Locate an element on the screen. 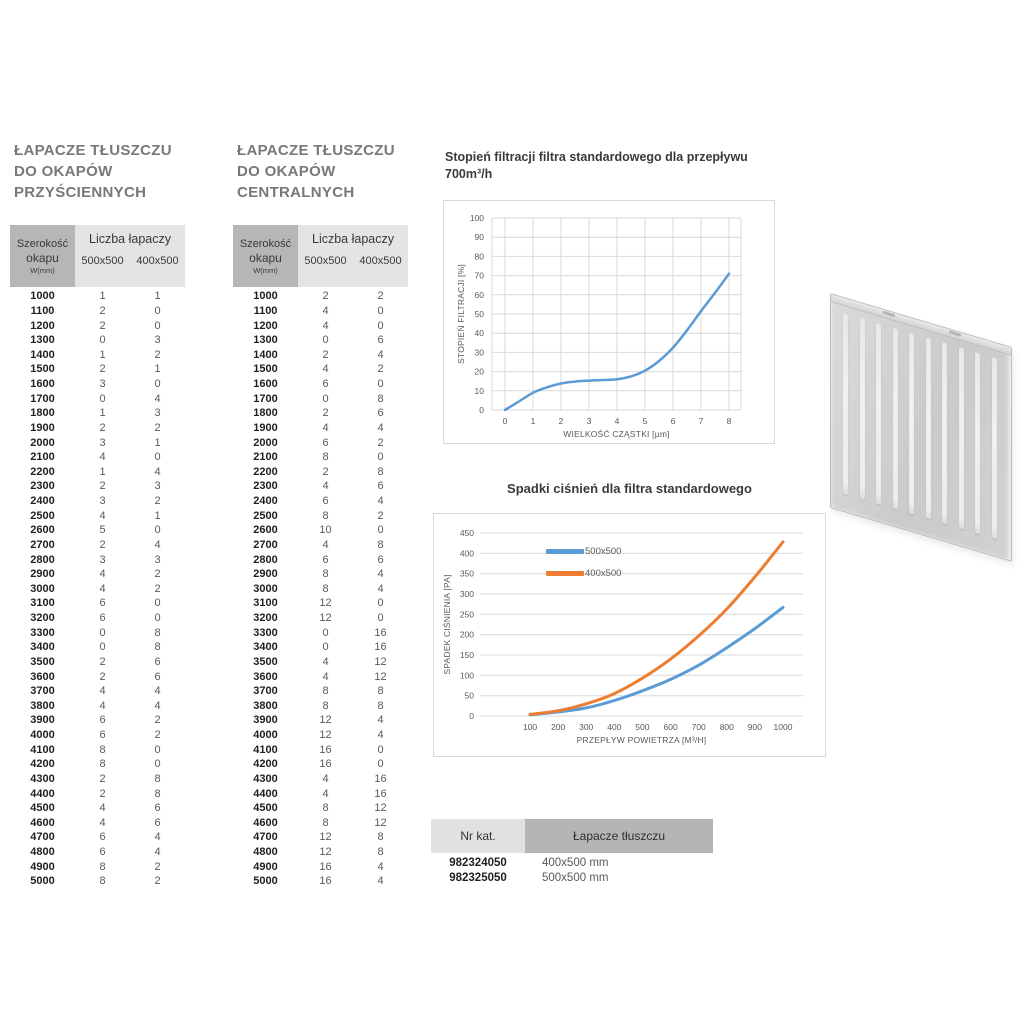 This screenshot has height=1024, width=1024. table-row: 2700 2 4 is located at coordinates (97, 545).